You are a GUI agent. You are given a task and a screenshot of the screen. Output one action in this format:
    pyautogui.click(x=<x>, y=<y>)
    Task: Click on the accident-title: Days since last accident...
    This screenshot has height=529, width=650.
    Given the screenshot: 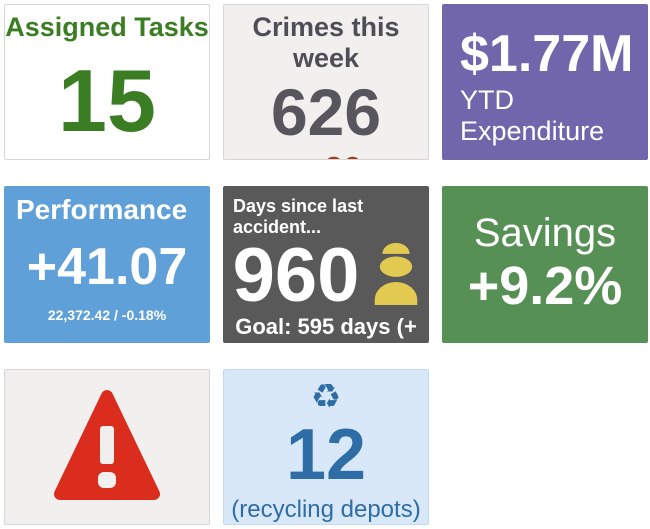 What is the action you would take?
    pyautogui.click(x=298, y=216)
    